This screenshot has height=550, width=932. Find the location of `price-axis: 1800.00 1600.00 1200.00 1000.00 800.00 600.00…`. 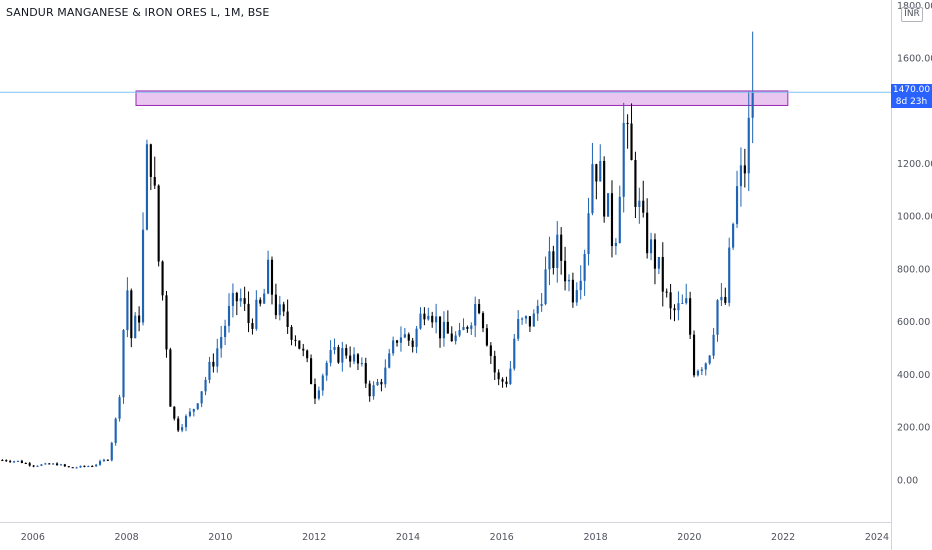

price-axis: 1800.00 1600.00 1200.00 1000.00 800.00 600.00… is located at coordinates (914, 244).